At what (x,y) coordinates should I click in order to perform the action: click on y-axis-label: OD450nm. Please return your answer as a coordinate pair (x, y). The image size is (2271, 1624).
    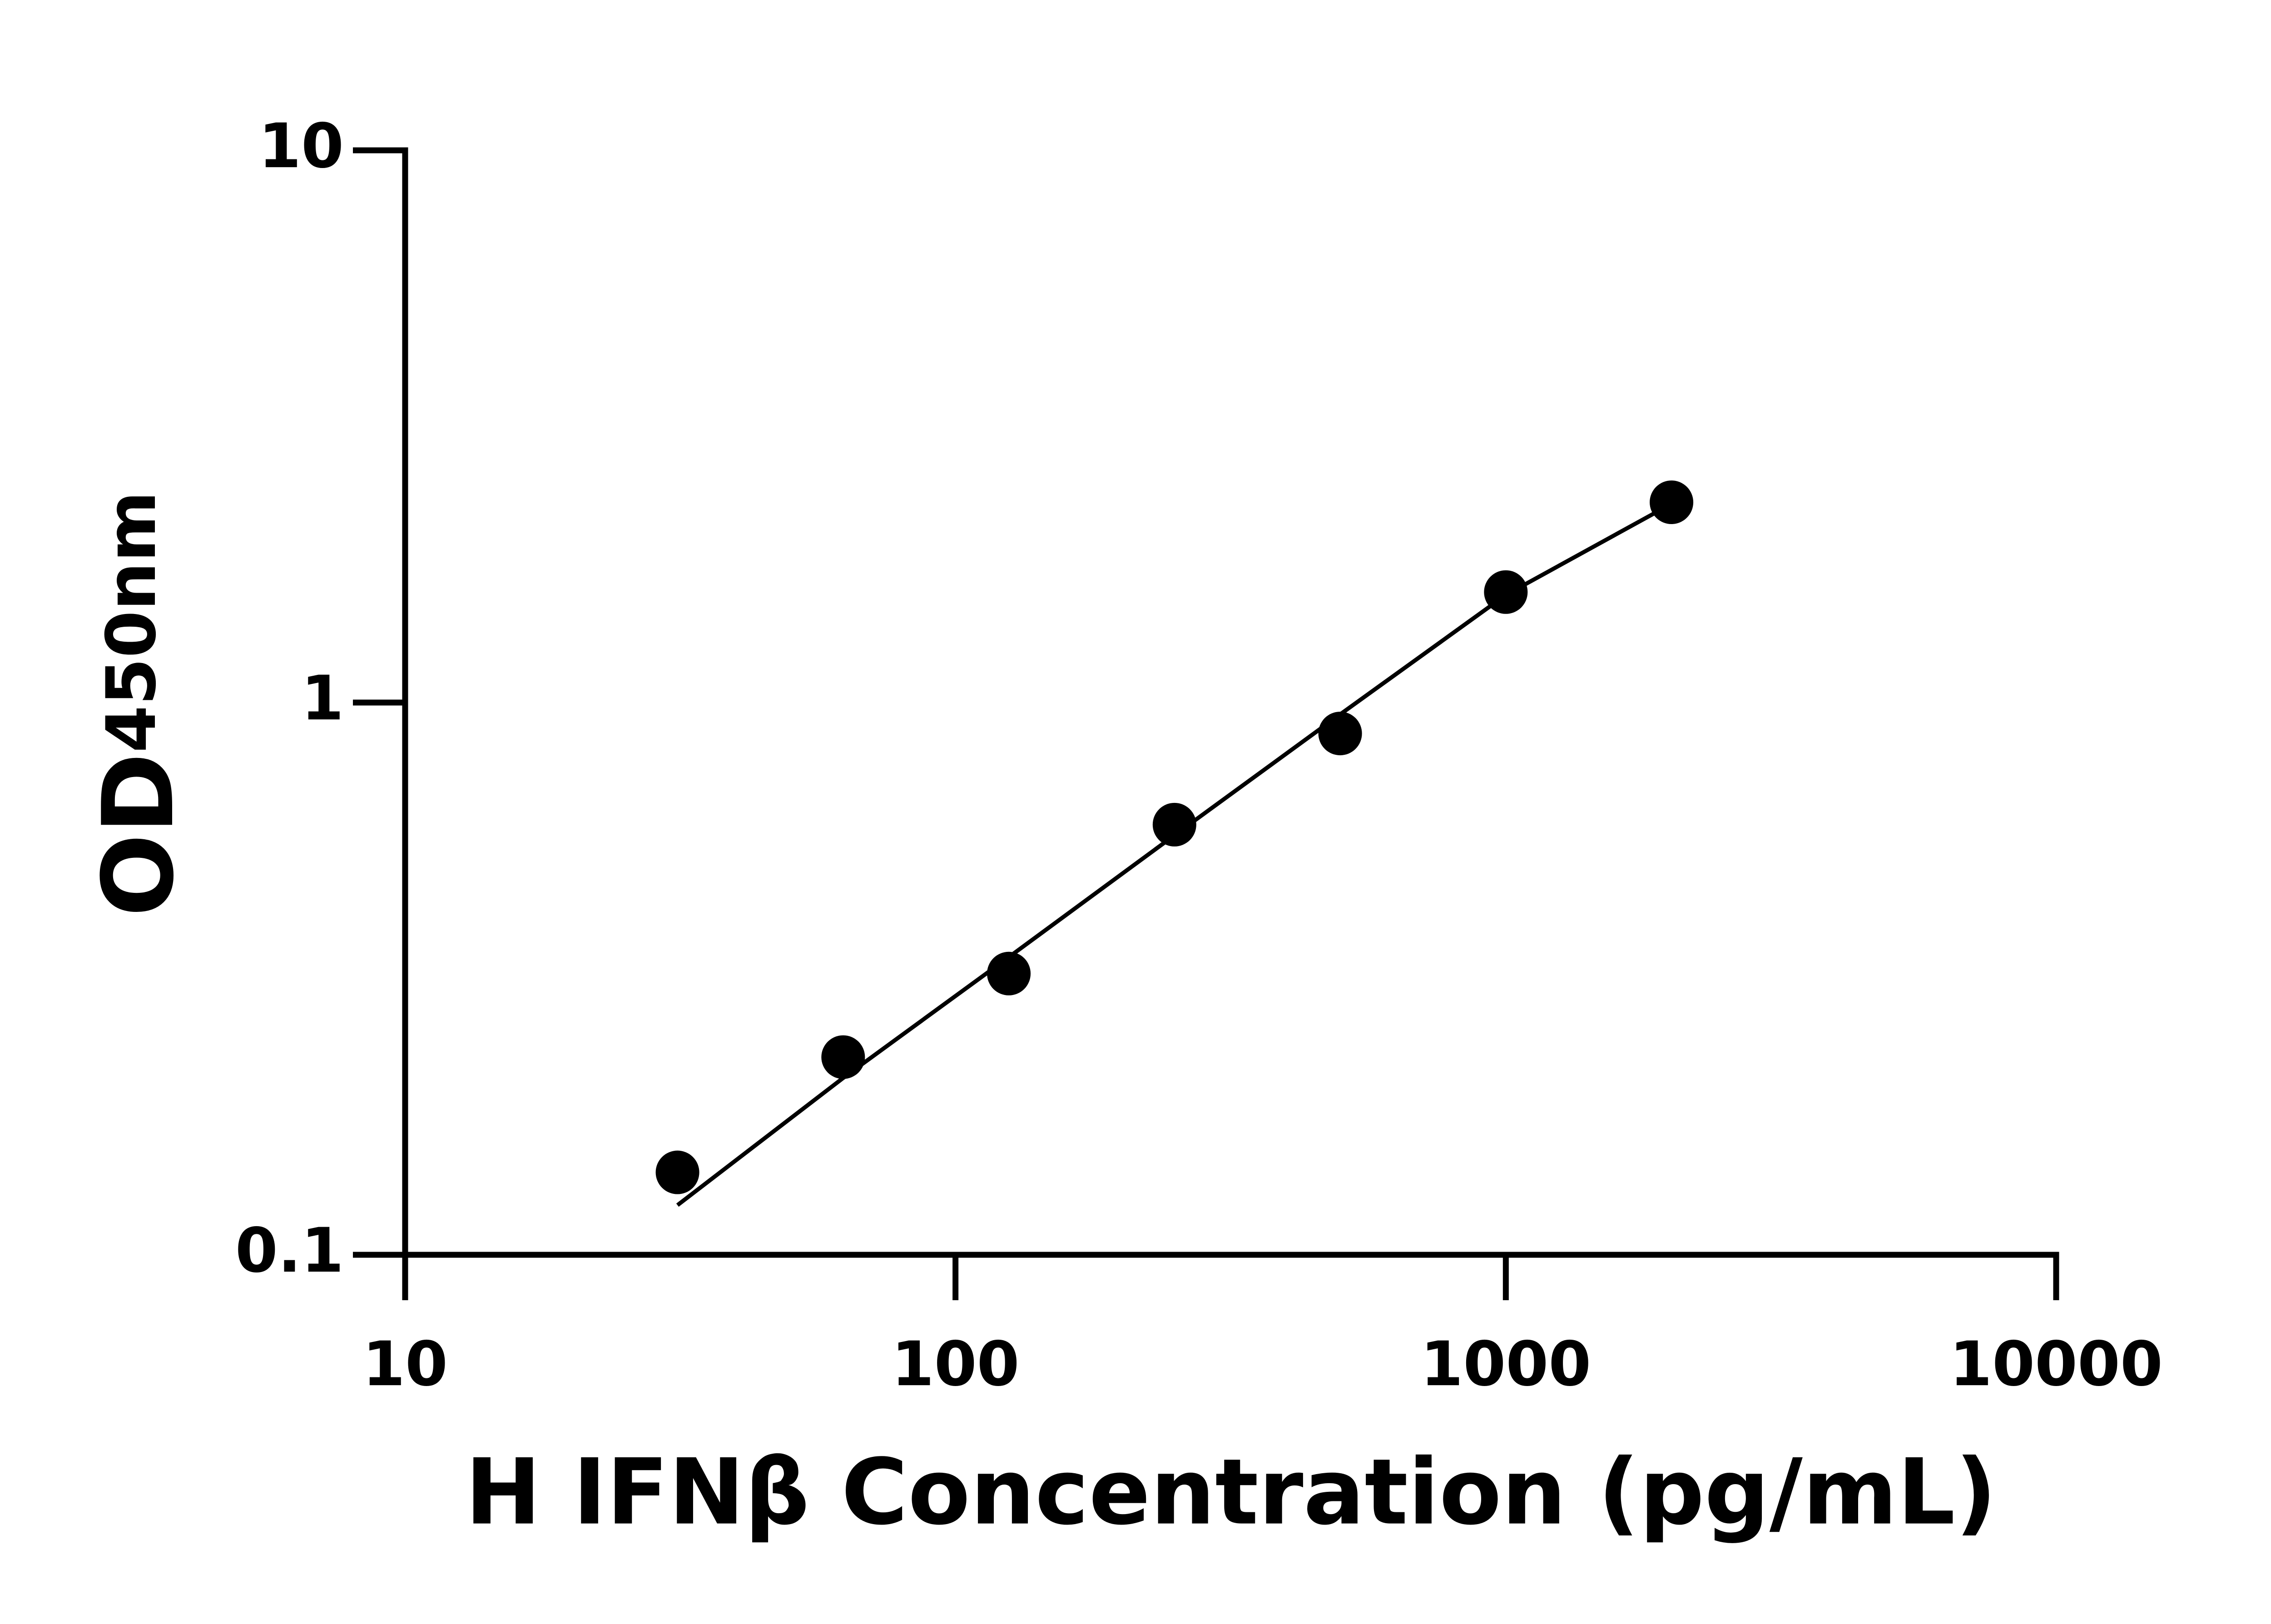
    Looking at the image, I should click on (138, 703).